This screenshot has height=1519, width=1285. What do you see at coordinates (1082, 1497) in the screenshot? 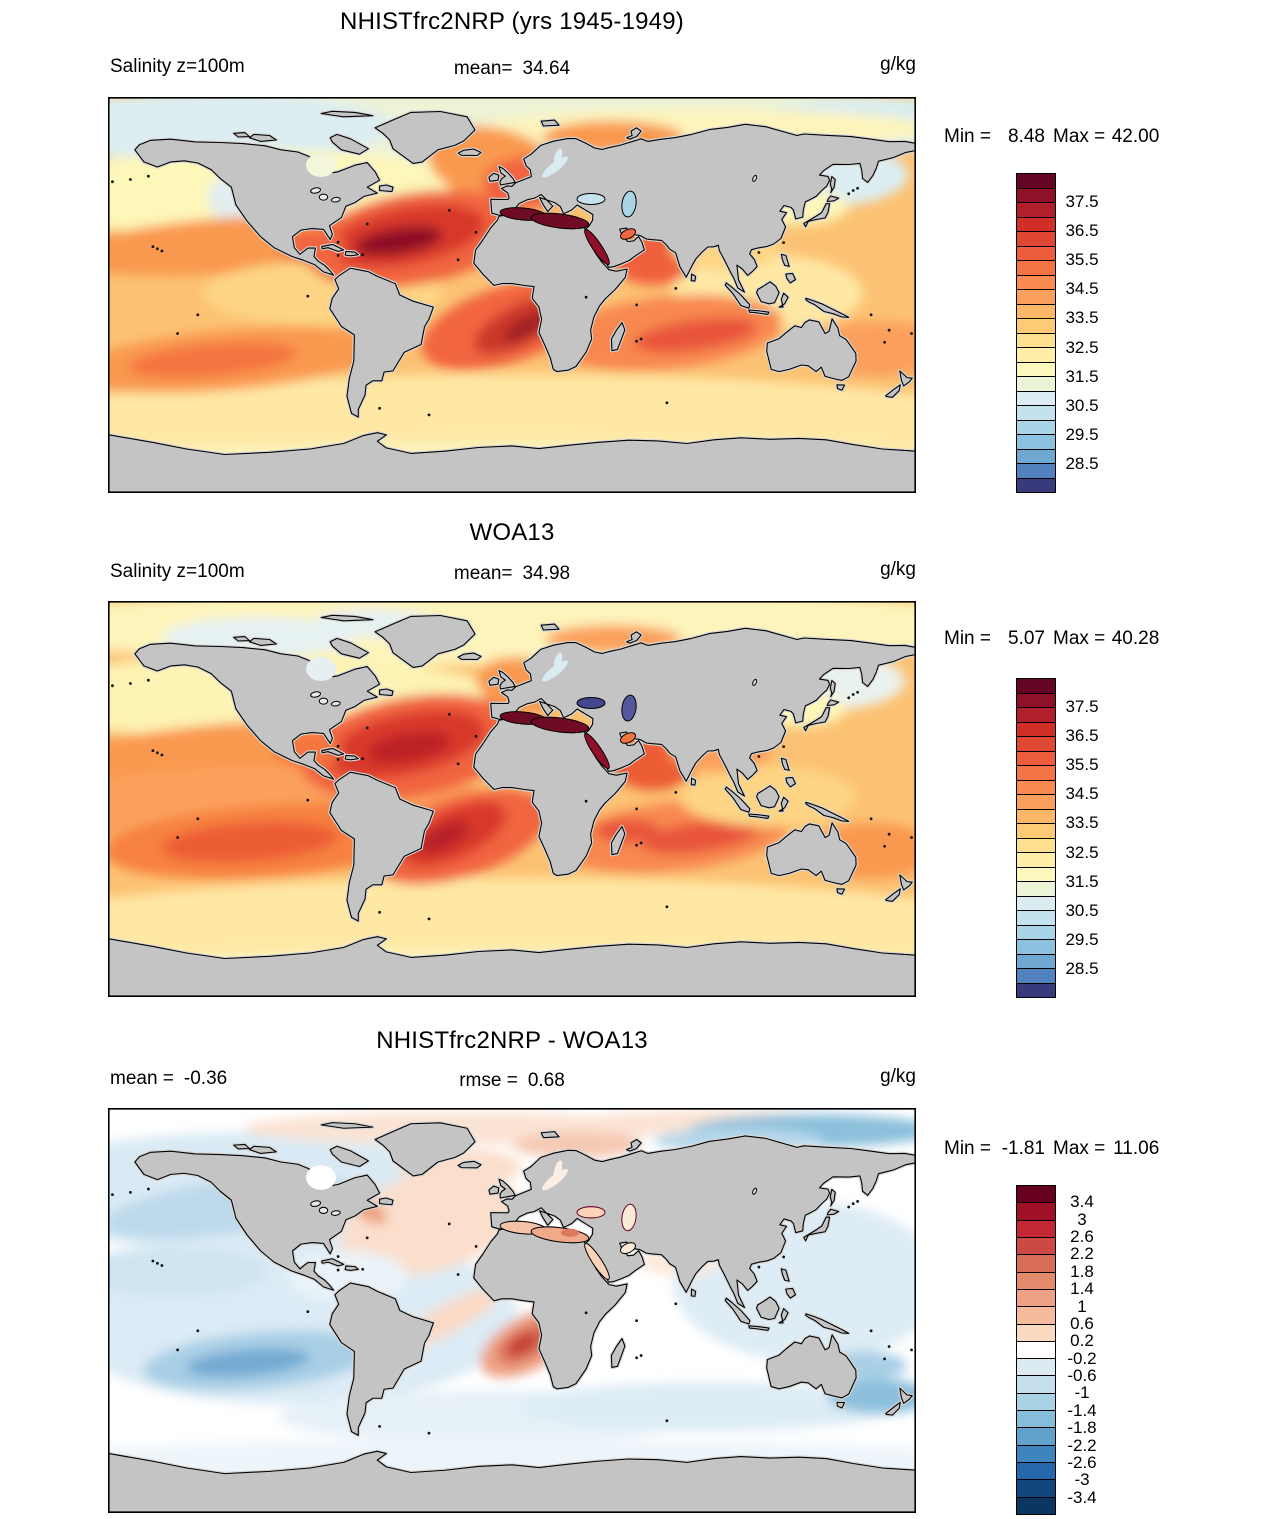
I see `colorbar-tick-label: -3.4` at bounding box center [1082, 1497].